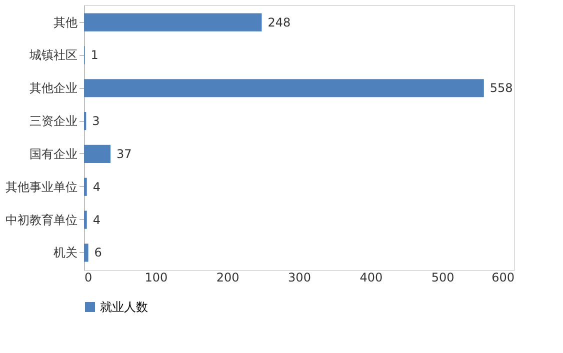 This screenshot has width=563, height=353. Describe the element at coordinates (66, 253) in the screenshot. I see `y-tick-label: 机关` at that location.